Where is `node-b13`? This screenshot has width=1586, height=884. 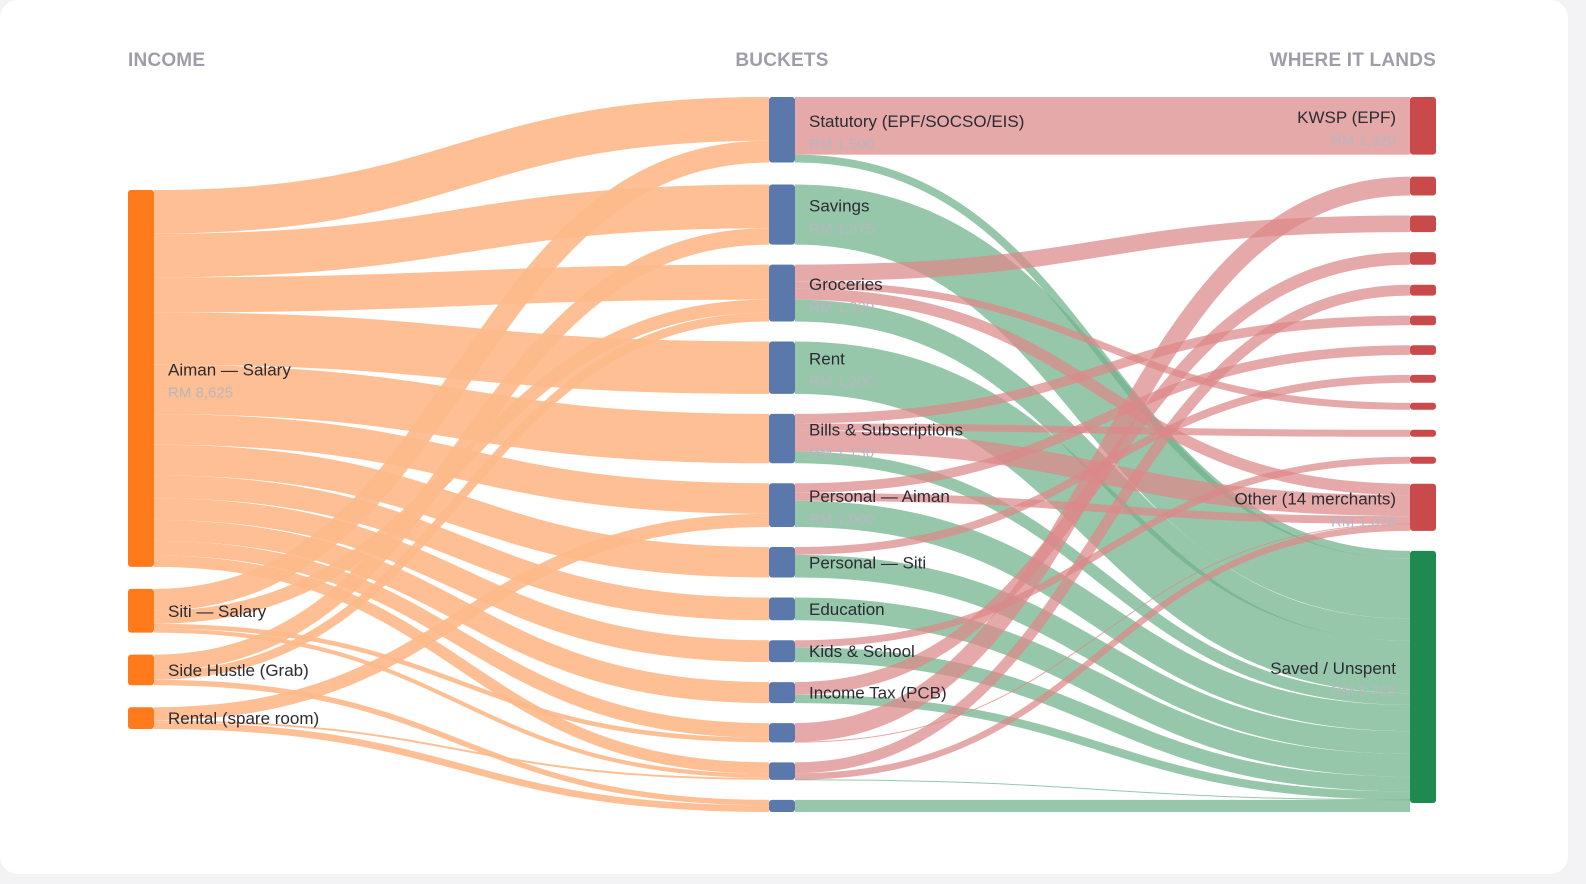 node-b13 is located at coordinates (782, 806).